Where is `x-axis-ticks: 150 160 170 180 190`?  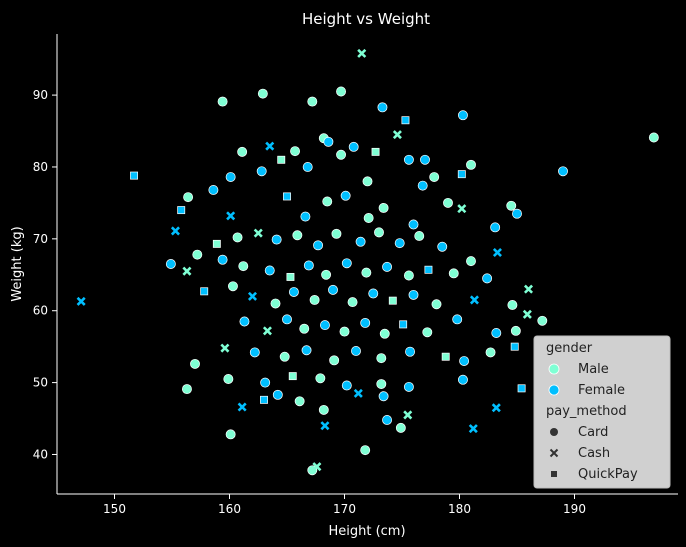 x-axis-ticks: 150 160 170 180 190 is located at coordinates (344, 505).